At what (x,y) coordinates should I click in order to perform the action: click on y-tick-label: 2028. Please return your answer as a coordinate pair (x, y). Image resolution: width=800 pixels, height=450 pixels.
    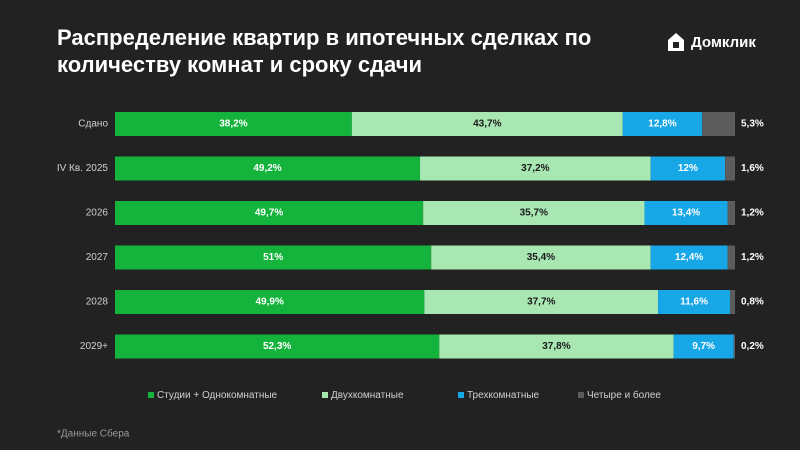
    Looking at the image, I should click on (97, 302).